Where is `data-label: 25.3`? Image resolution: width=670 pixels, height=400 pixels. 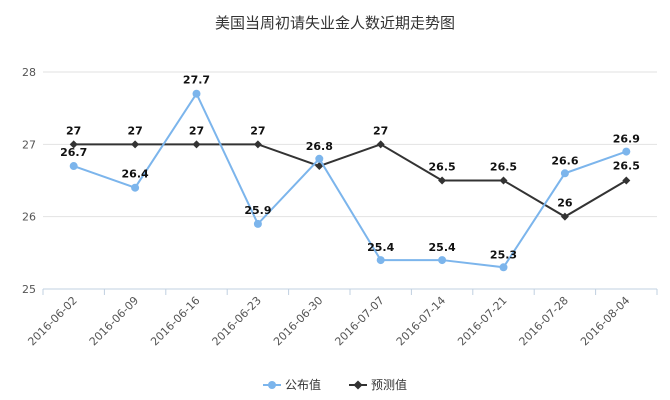 data-label: 25.3 is located at coordinates (503, 254).